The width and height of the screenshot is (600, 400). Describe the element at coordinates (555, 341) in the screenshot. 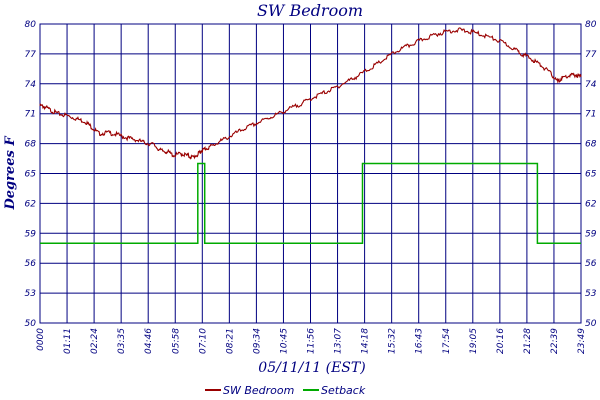

I see `x-tick-label: 22:39` at that location.